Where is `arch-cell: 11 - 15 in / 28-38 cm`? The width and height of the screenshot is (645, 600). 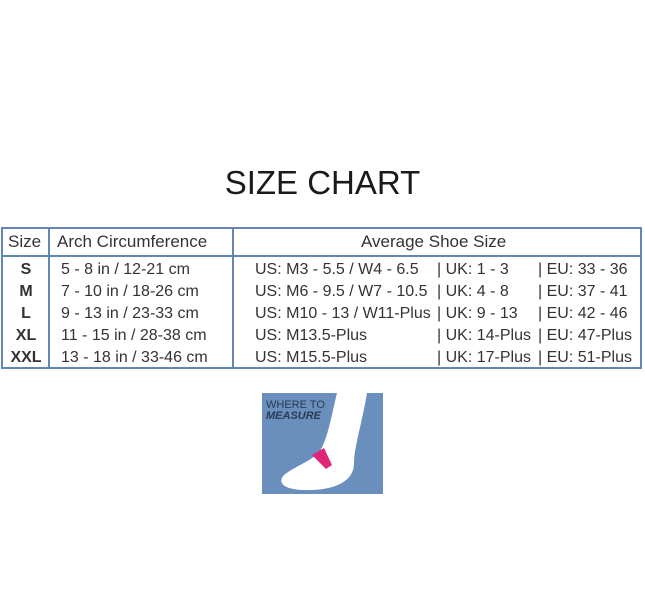 arch-cell: 11 - 15 in / 28-38 cm is located at coordinates (134, 335).